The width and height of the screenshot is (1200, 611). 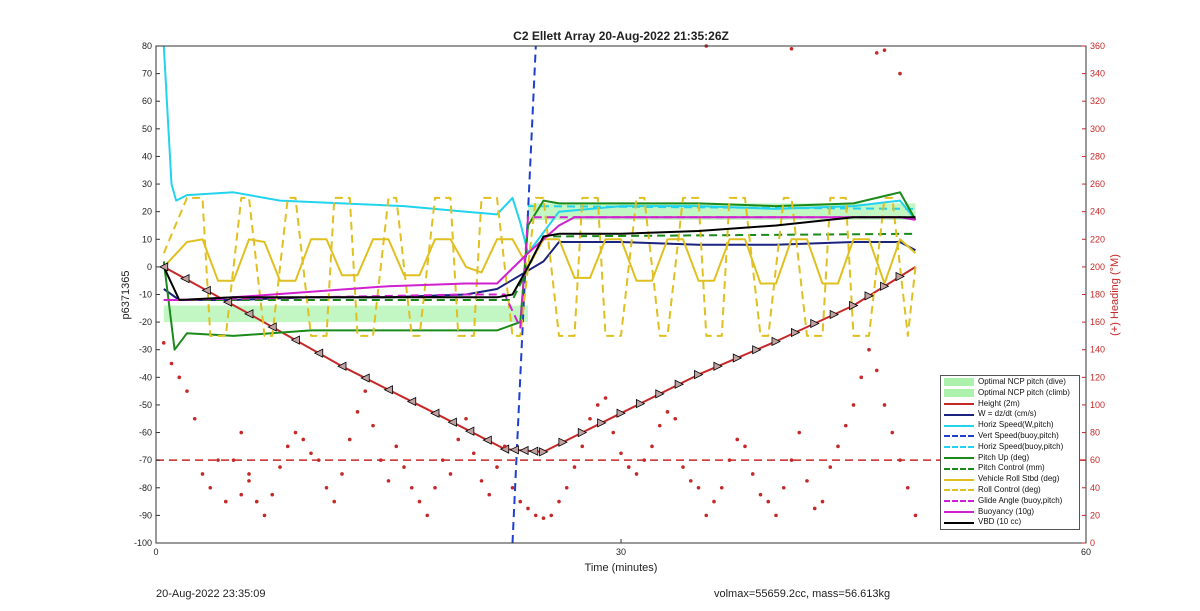 I want to click on legend-entry: Horiz Speed(W,pitch), so click(x=1010, y=425).